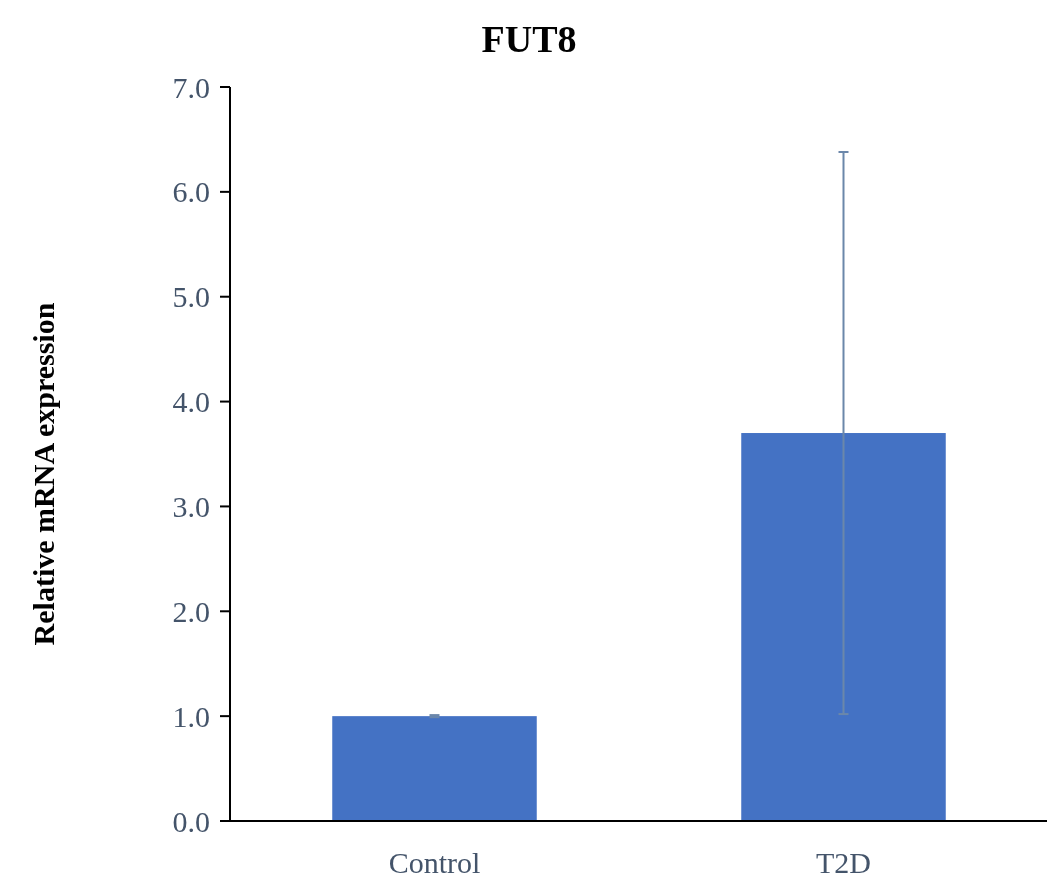 The height and width of the screenshot is (875, 1047). I want to click on x-tick-label: T2D, so click(843, 860).